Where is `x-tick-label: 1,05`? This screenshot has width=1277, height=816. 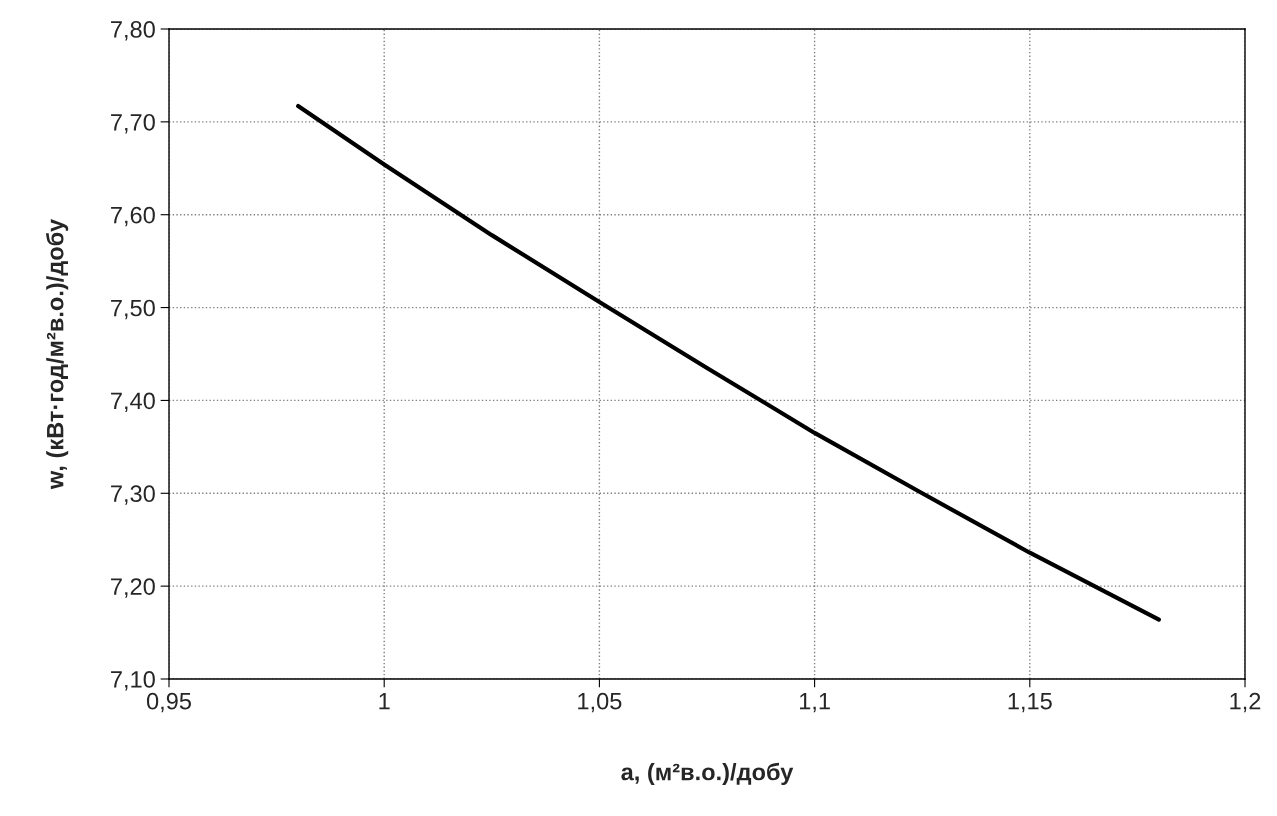
x-tick-label: 1,05 is located at coordinates (600, 702).